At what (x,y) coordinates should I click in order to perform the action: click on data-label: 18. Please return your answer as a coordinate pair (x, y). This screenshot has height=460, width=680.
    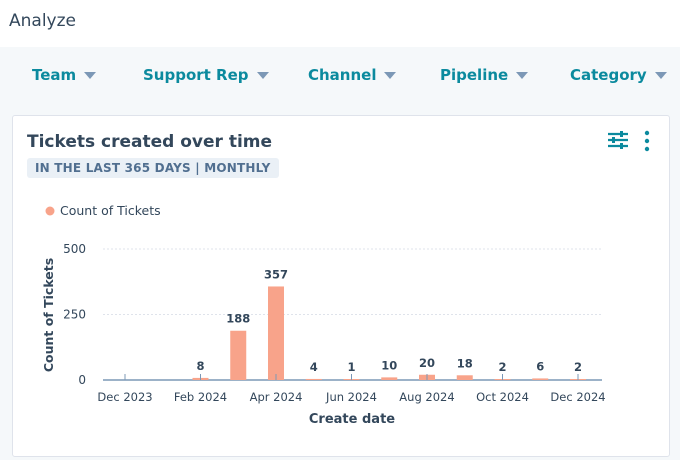
    Looking at the image, I should click on (465, 363).